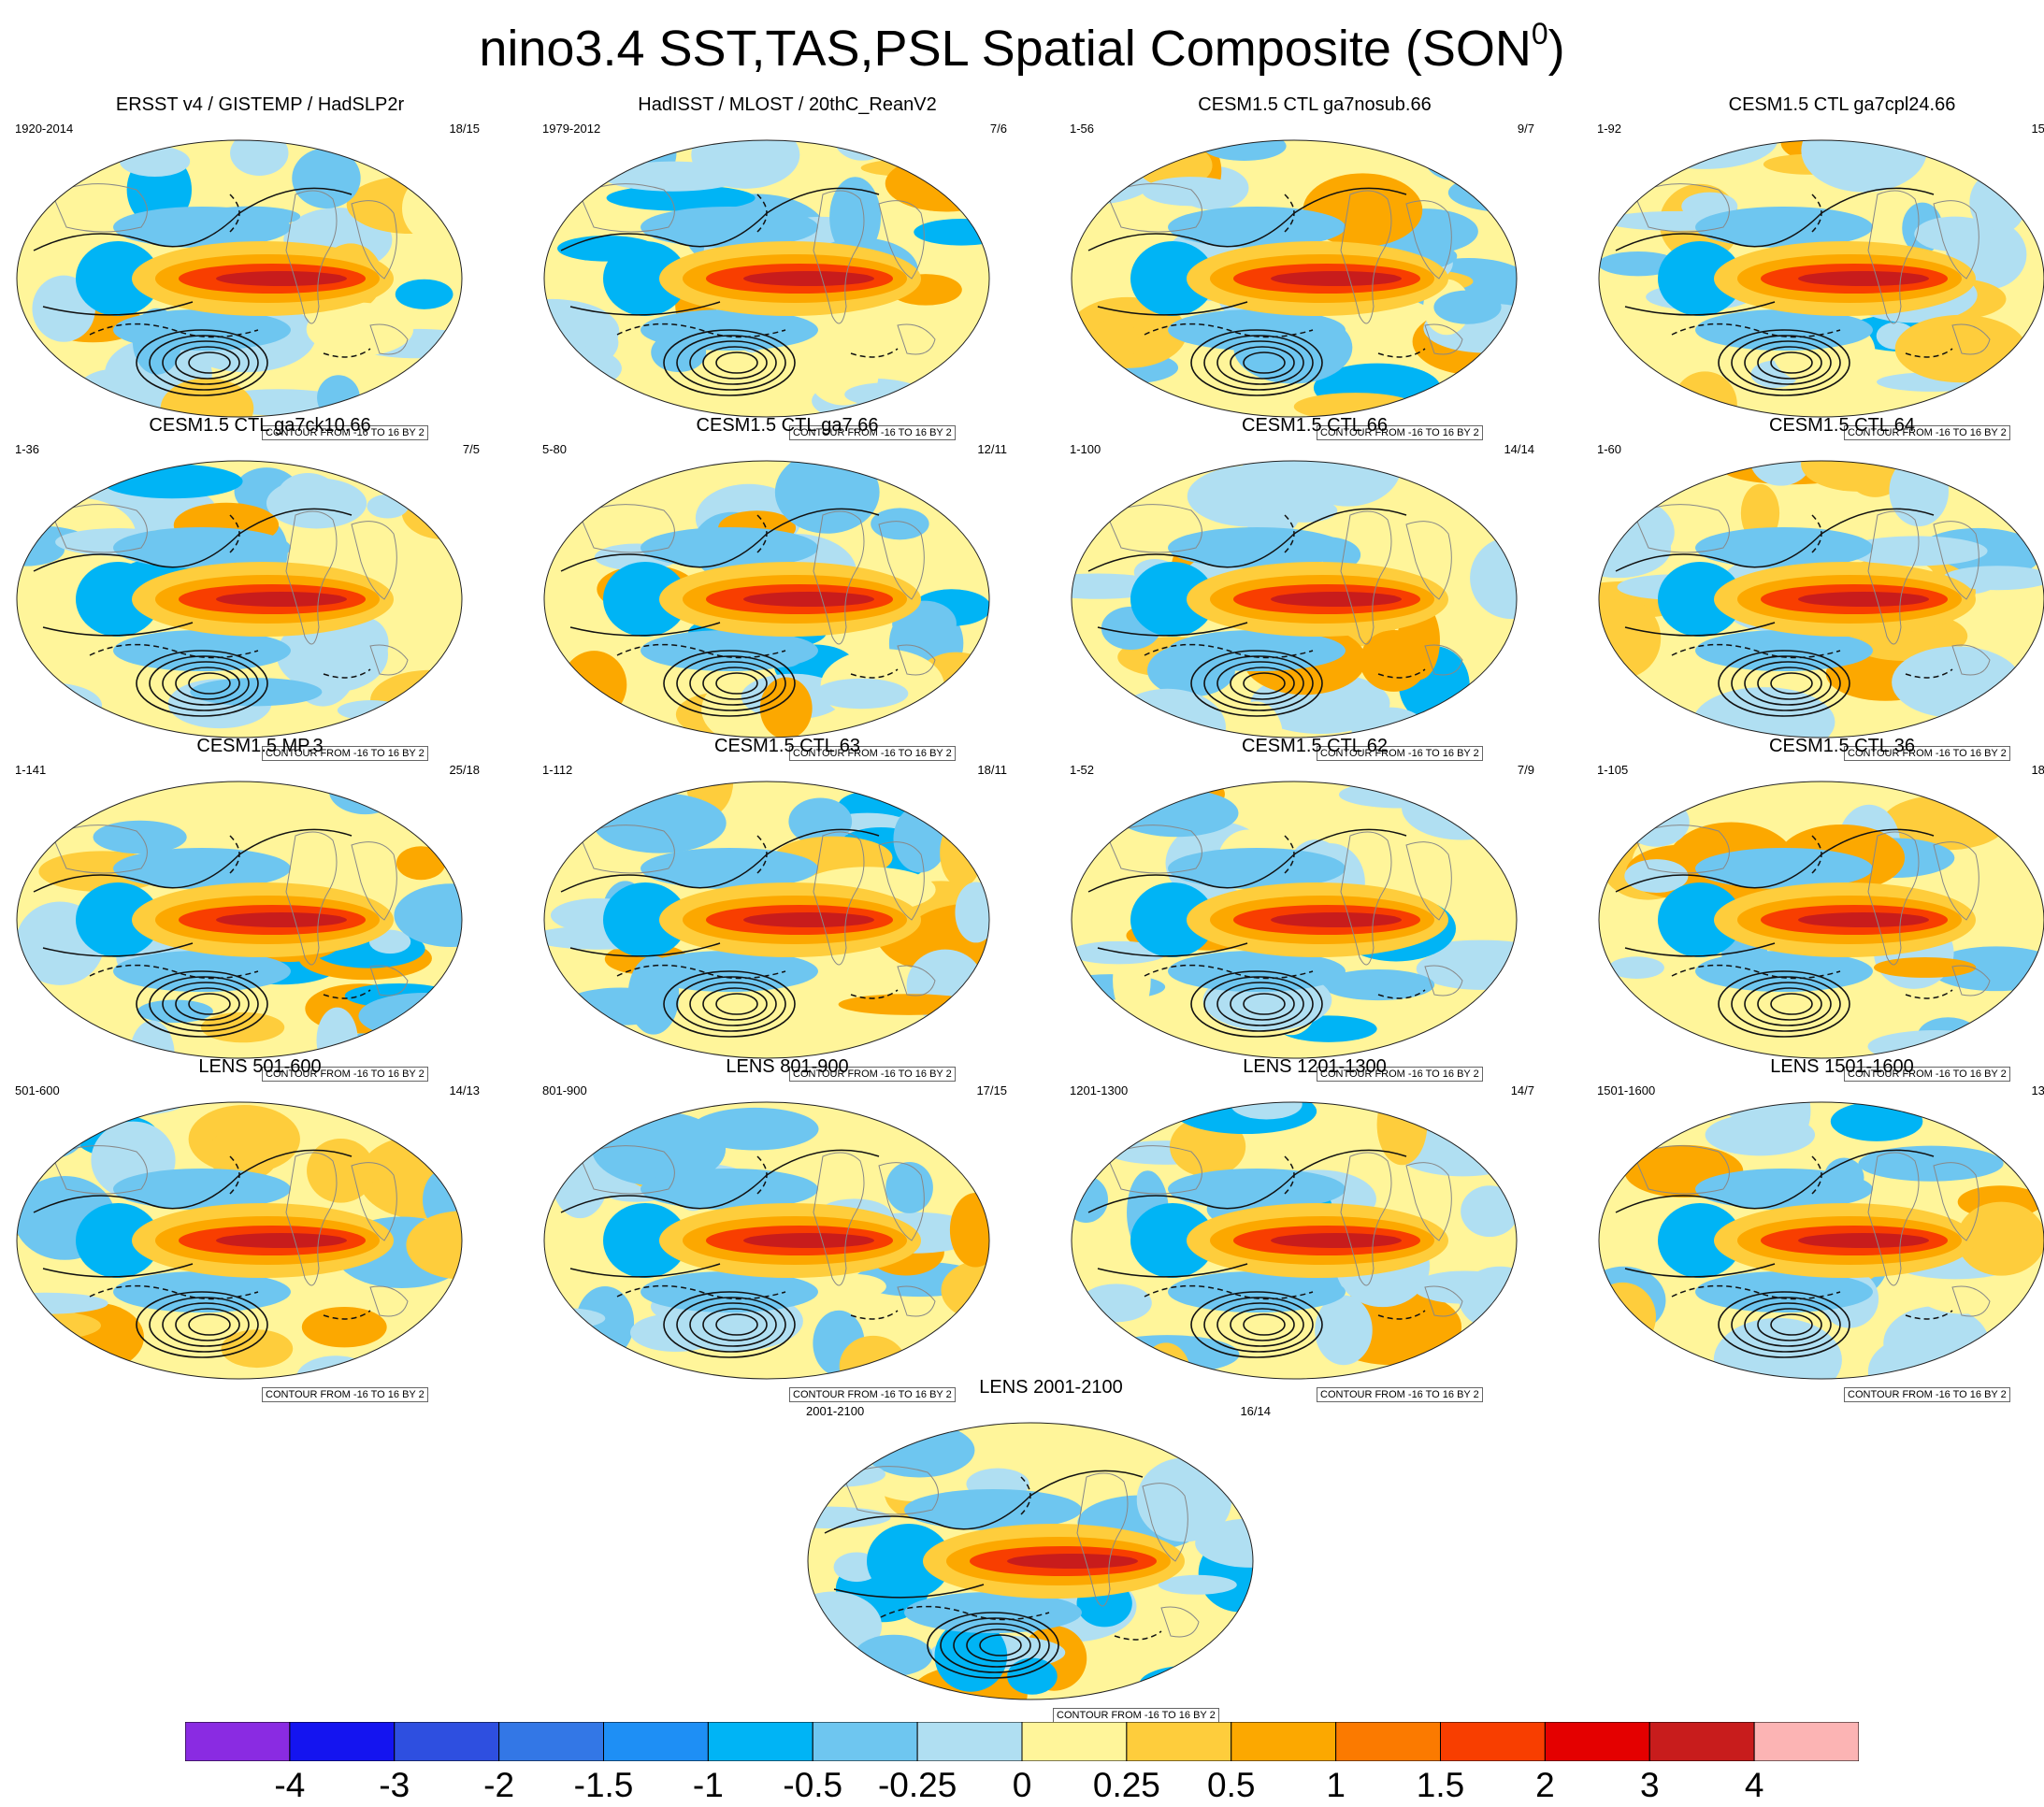 This screenshot has width=2044, height=1807. Describe the element at coordinates (1231, 1785) in the screenshot. I see `colorbar-label: 0.5` at that location.